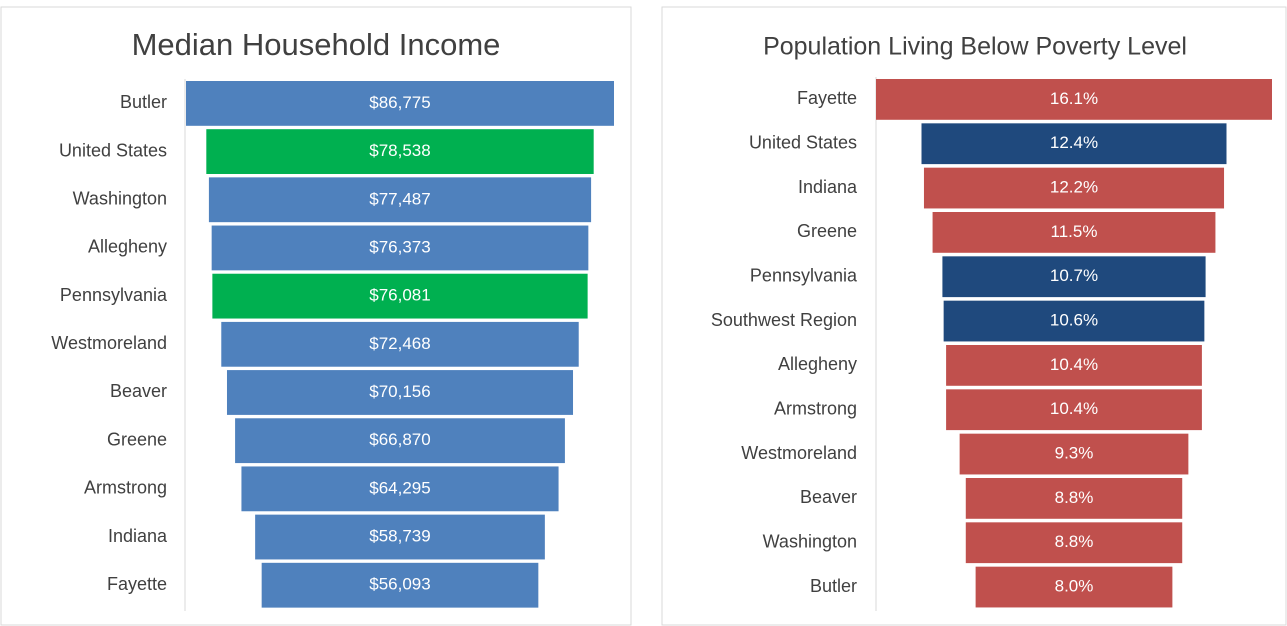 The image size is (1287, 626). I want to click on value-label: $58,739, so click(399, 536).